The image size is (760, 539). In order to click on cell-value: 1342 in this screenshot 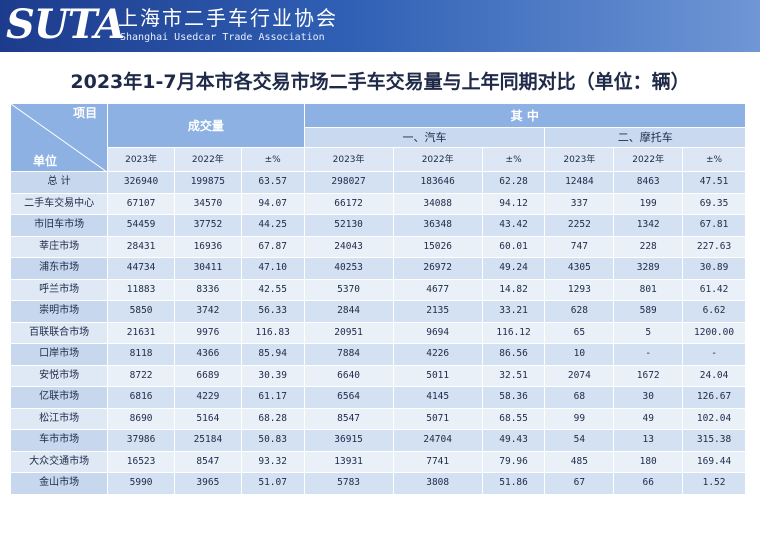, I will do `click(648, 225)`.